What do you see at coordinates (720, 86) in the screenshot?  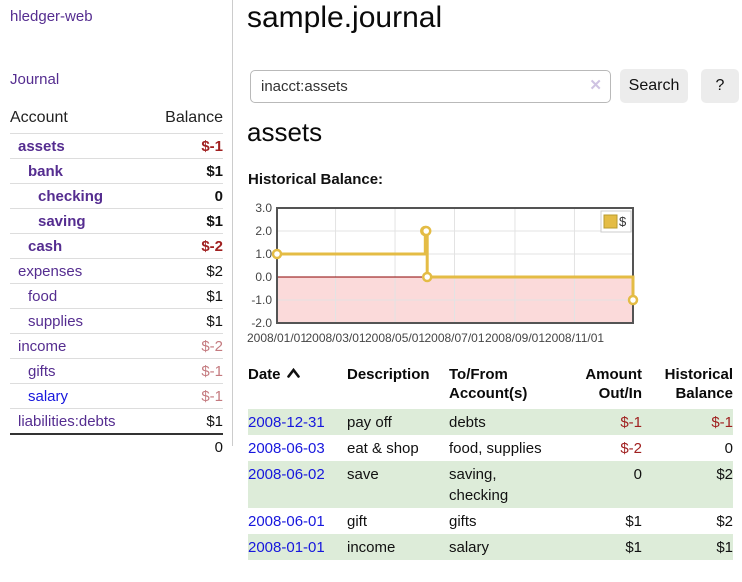 I see `search-help-button: ?` at bounding box center [720, 86].